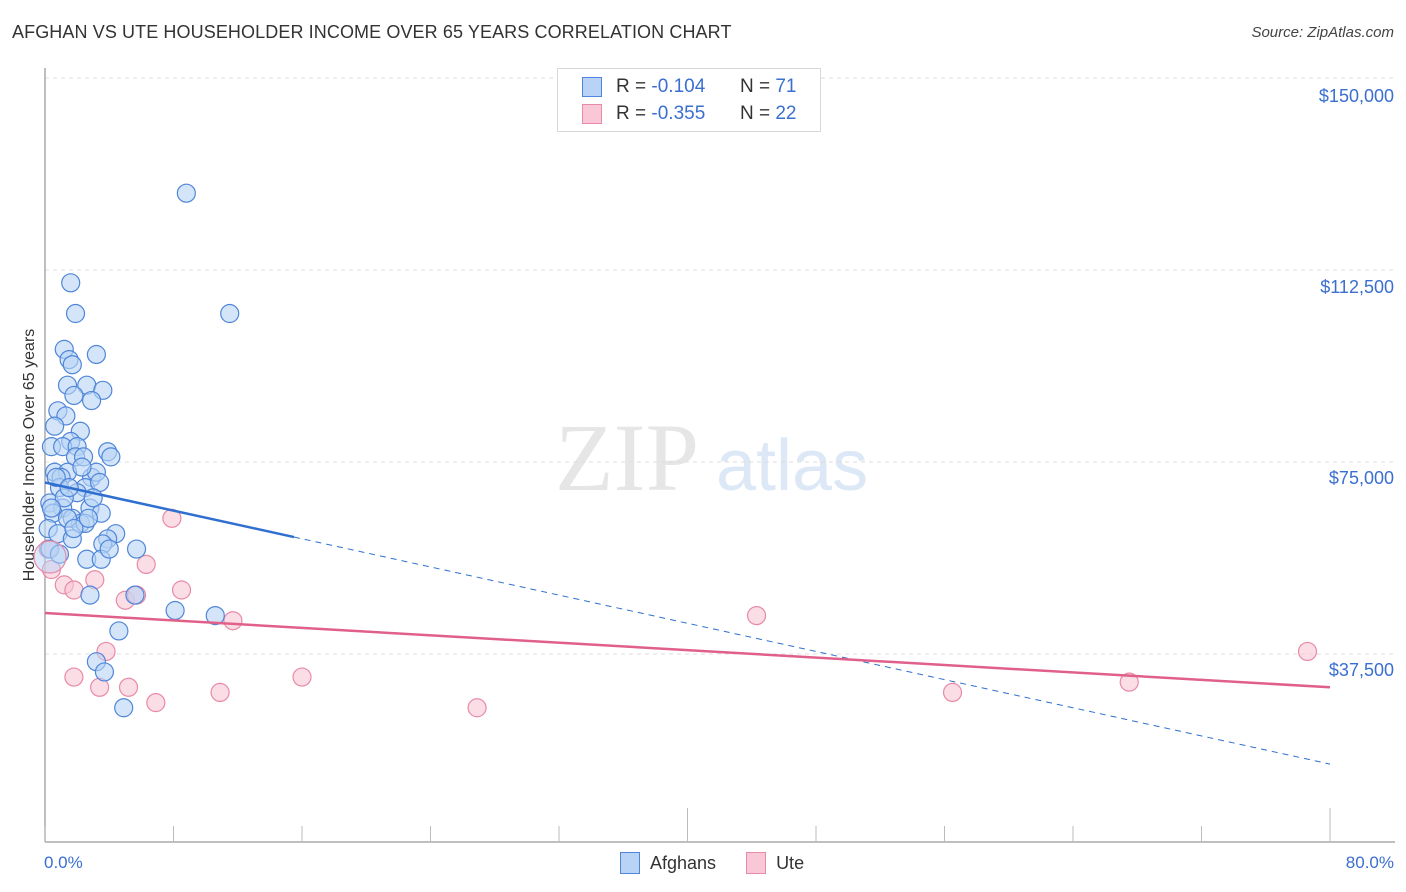 The height and width of the screenshot is (892, 1406). Describe the element at coordinates (678, 86) in the screenshot. I see `r-value-afghans: -0.104` at that location.